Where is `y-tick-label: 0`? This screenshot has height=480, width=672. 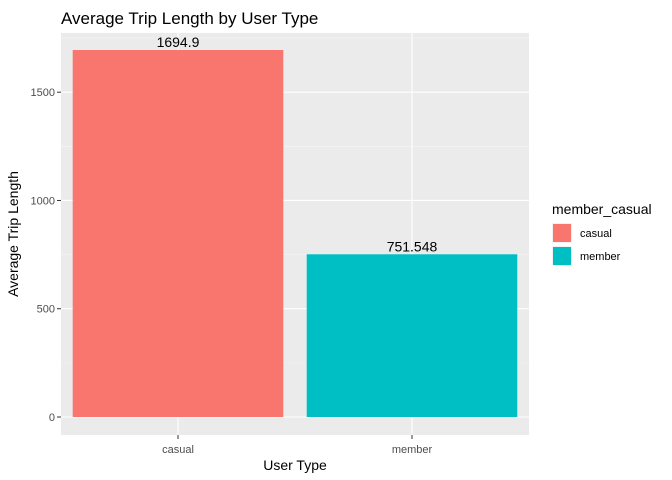 y-tick-label: 0 is located at coordinates (52, 418).